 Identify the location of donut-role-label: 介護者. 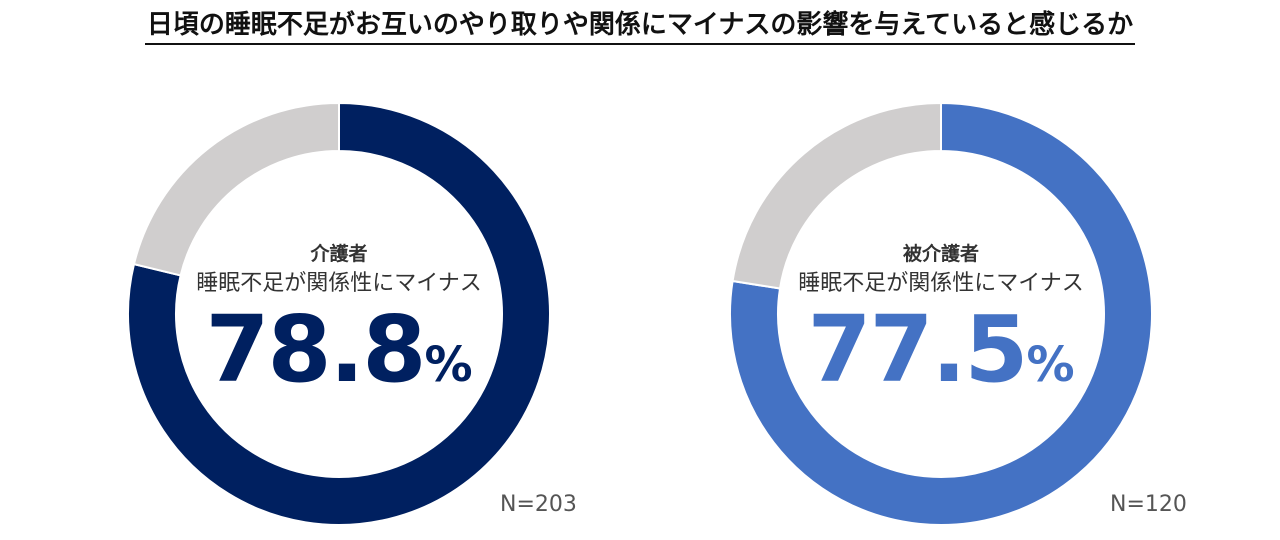
(339, 254).